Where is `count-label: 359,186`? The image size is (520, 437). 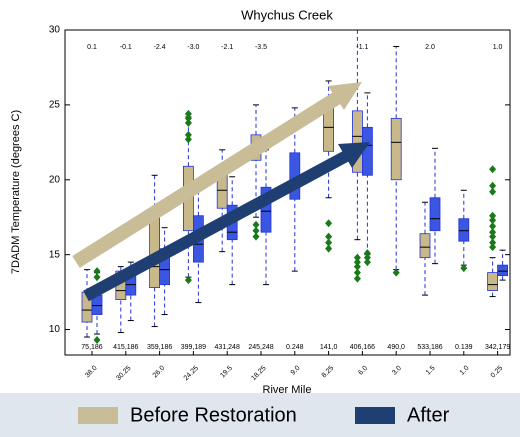
count-label: 359,186 is located at coordinates (159, 347).